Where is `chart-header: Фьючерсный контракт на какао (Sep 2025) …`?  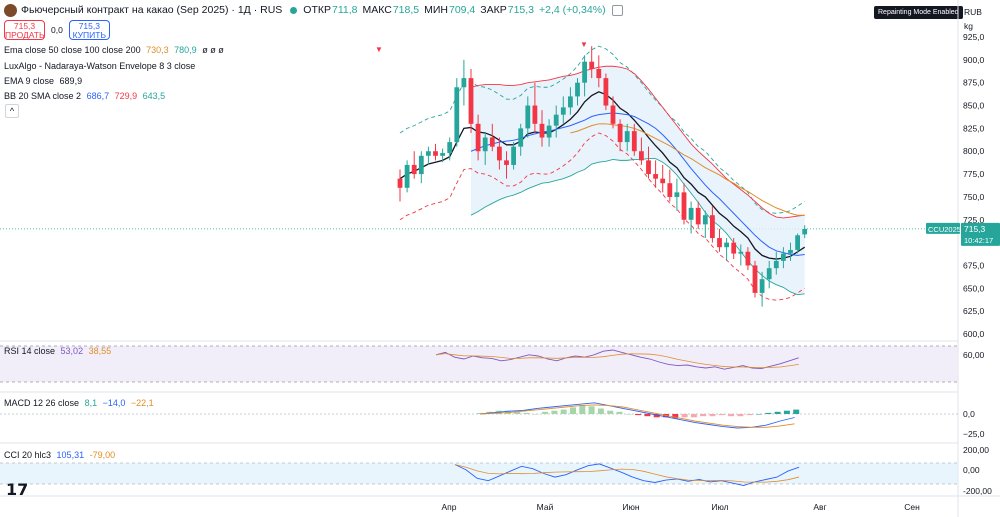
chart-header: Фьючерсный контракт на какао (Sep 2025) … is located at coordinates (480, 10).